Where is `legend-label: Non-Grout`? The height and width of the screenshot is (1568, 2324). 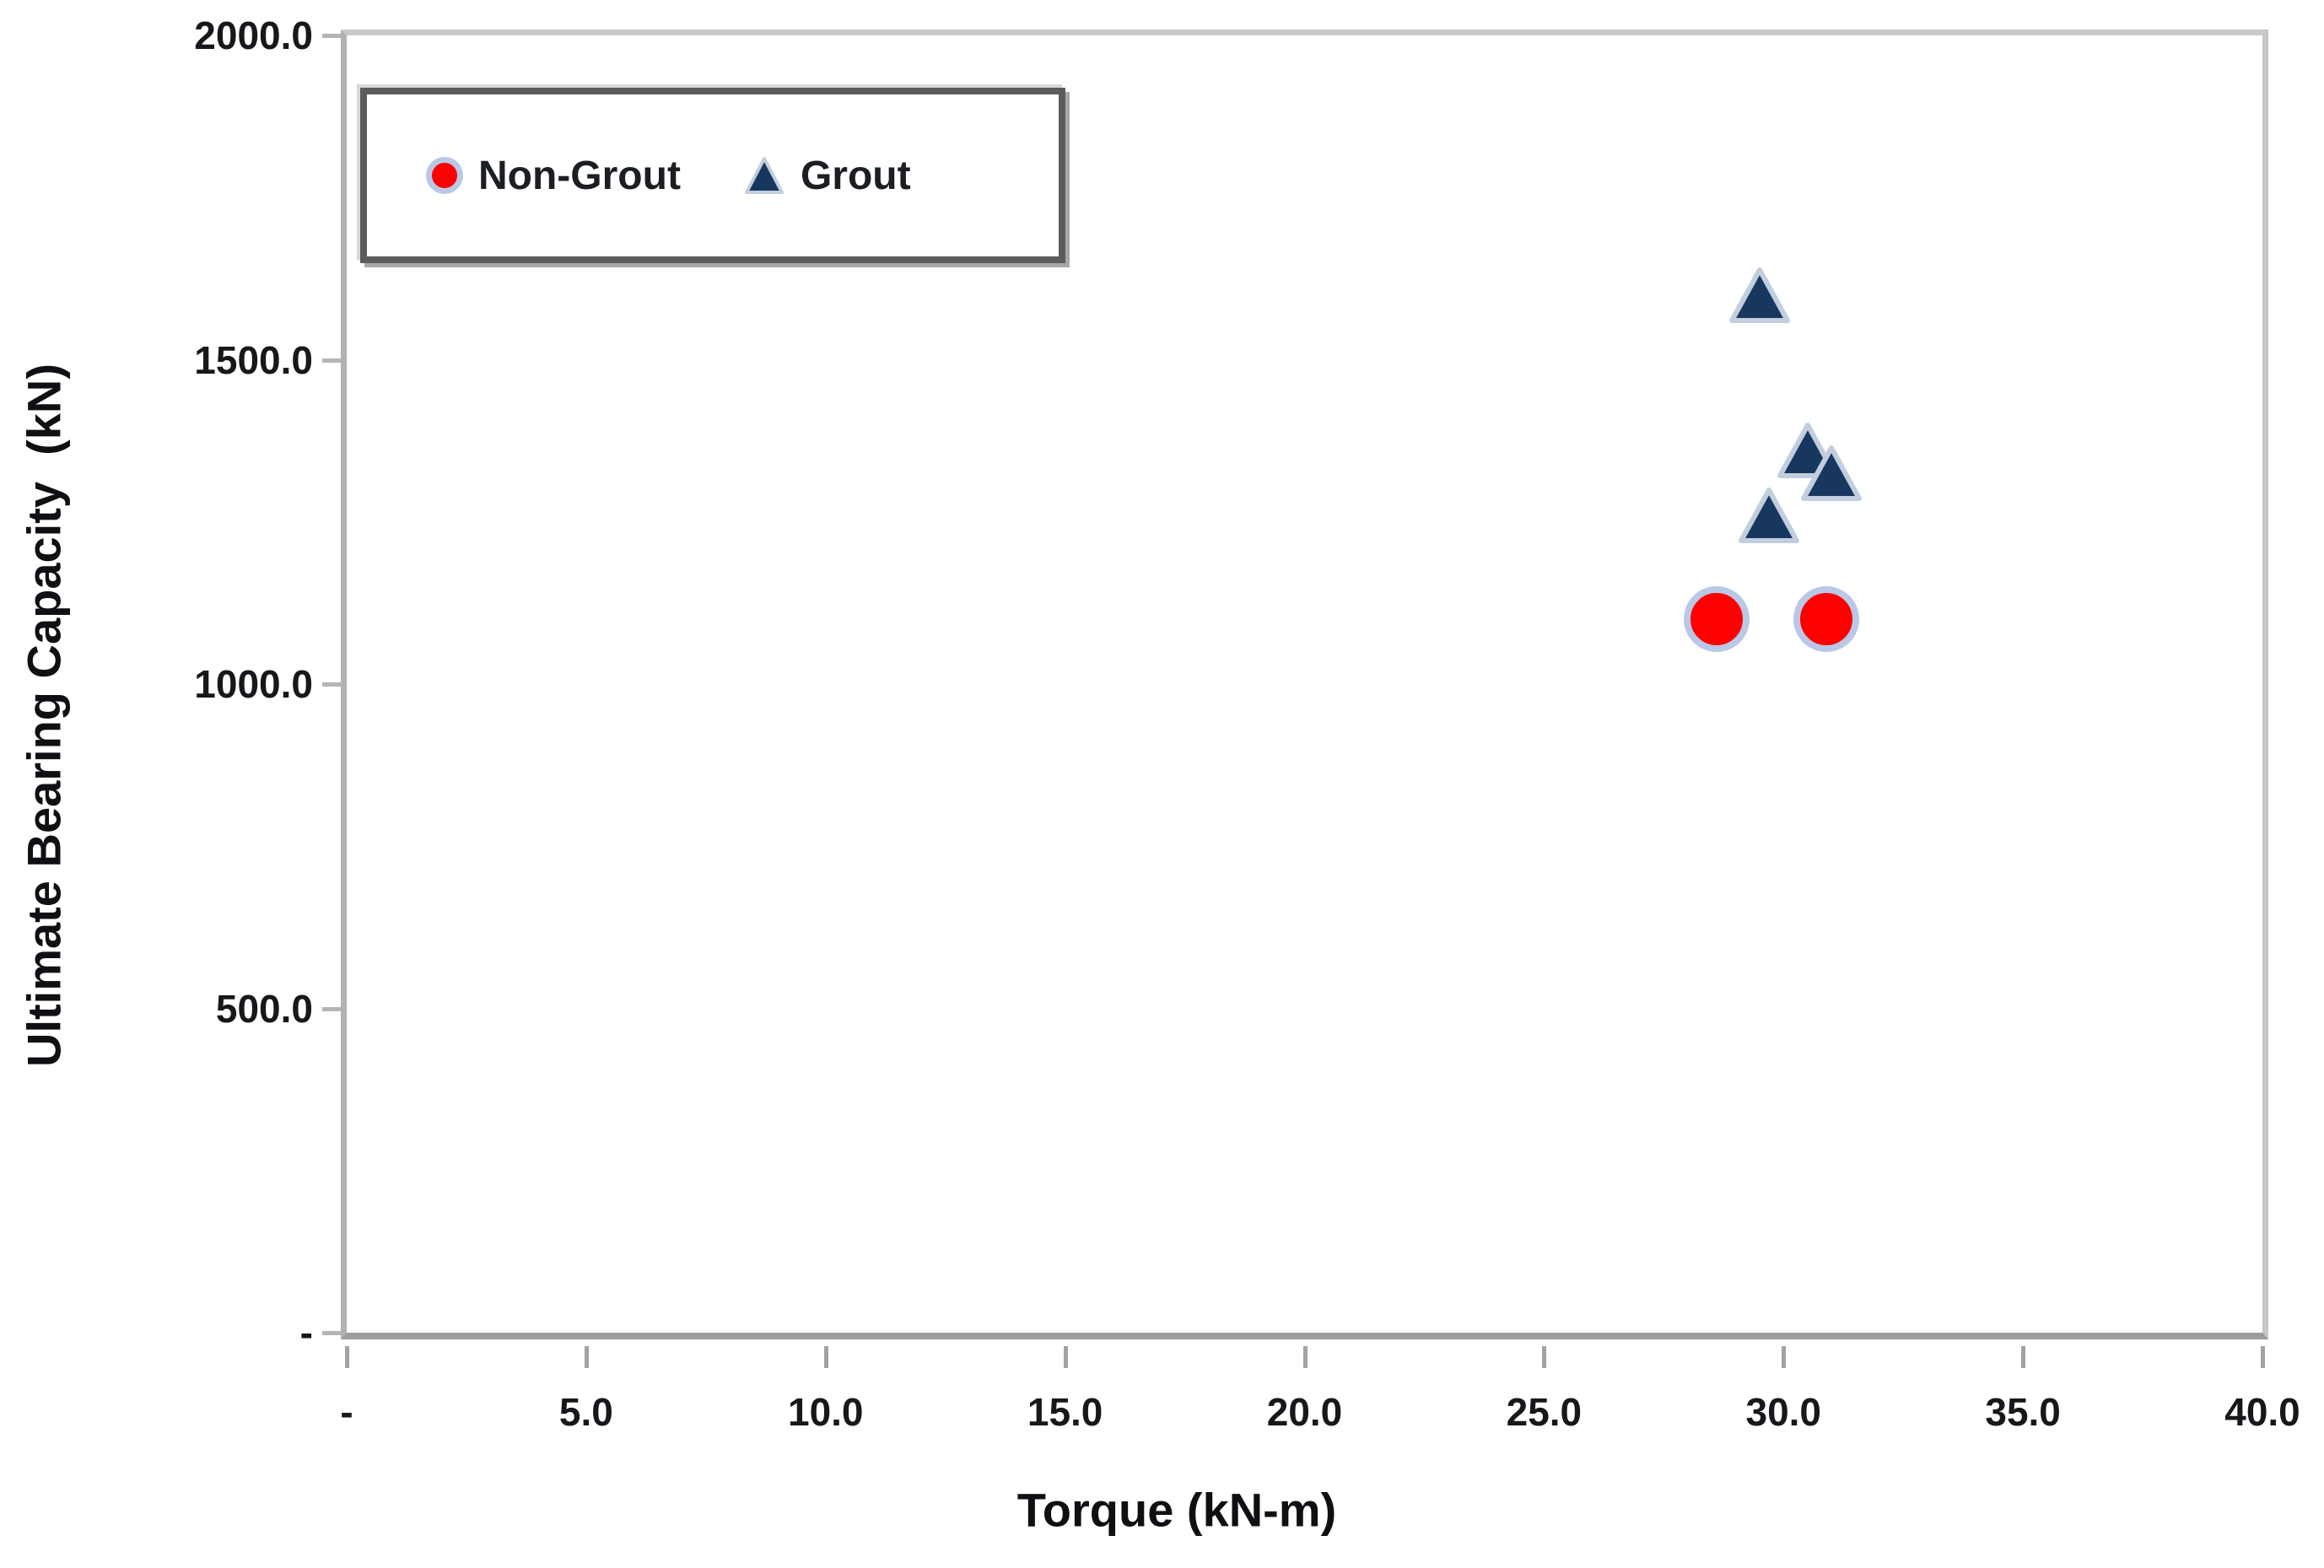
legend-label: Non-Grout is located at coordinates (579, 175).